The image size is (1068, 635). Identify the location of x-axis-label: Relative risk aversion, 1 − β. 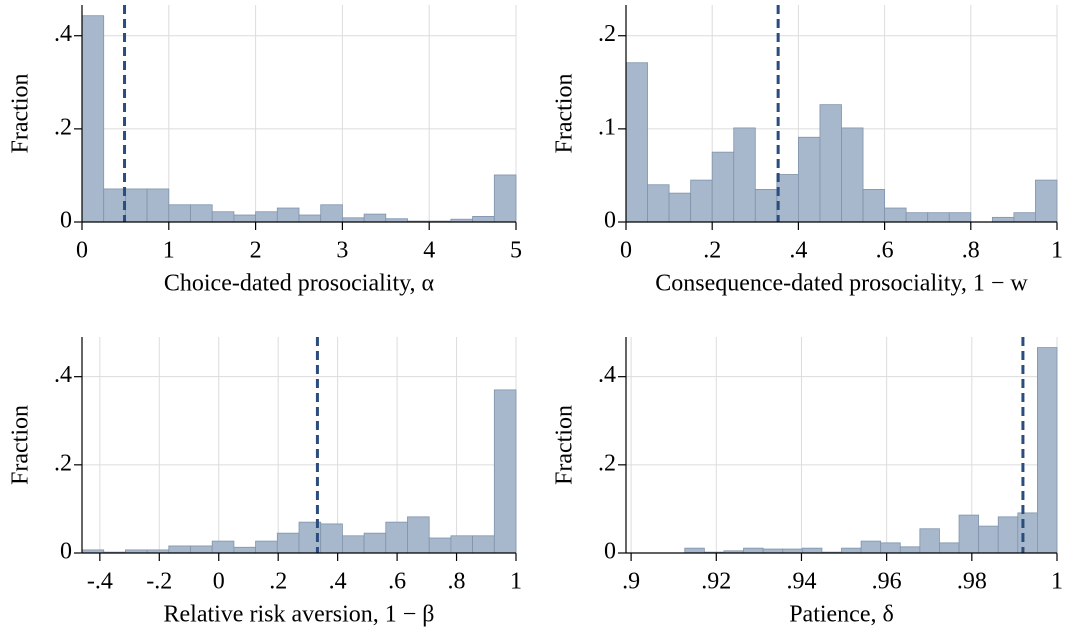
(298, 615).